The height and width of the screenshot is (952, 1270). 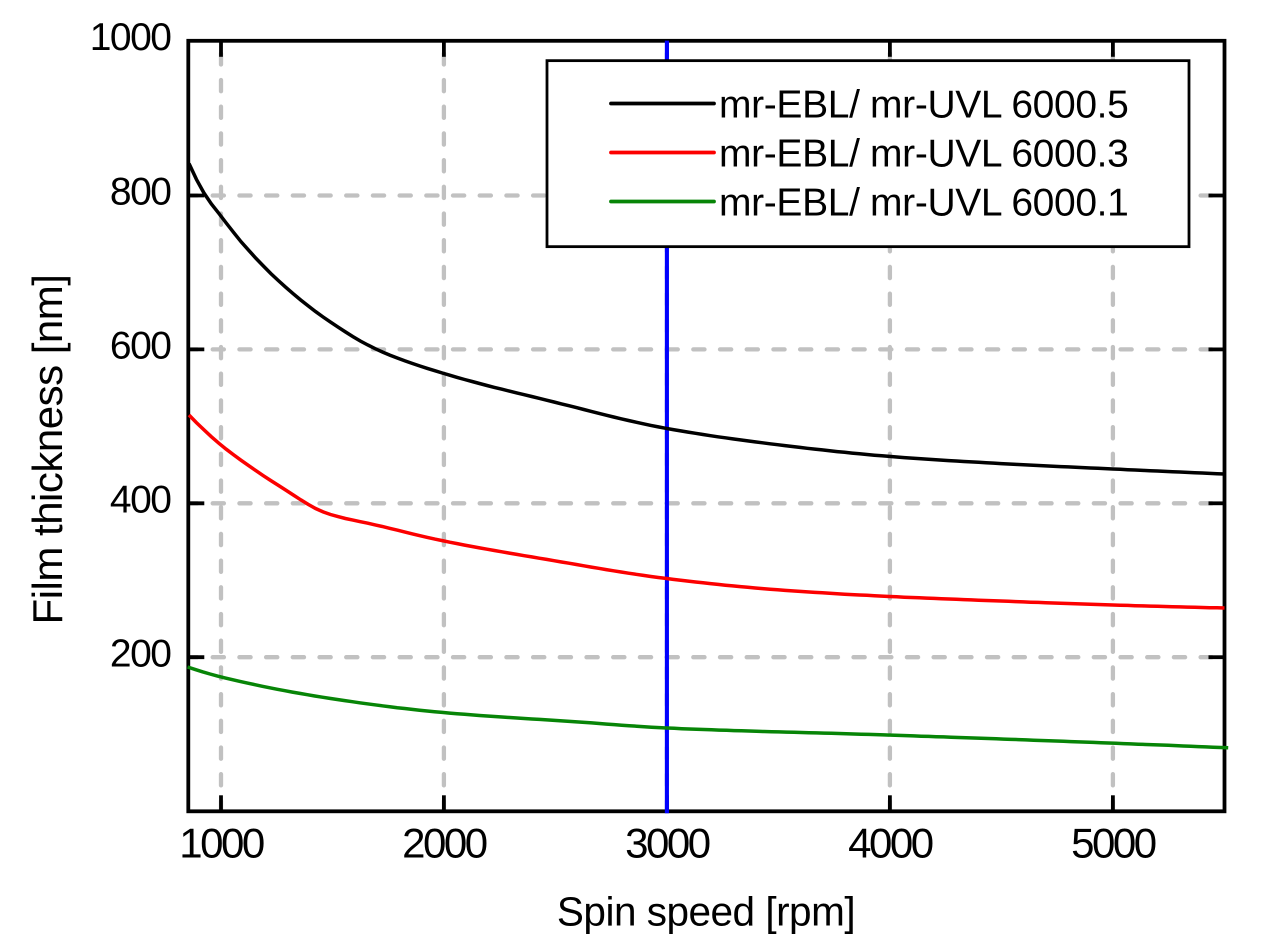 I want to click on svg-text: 400, so click(x=140, y=500).